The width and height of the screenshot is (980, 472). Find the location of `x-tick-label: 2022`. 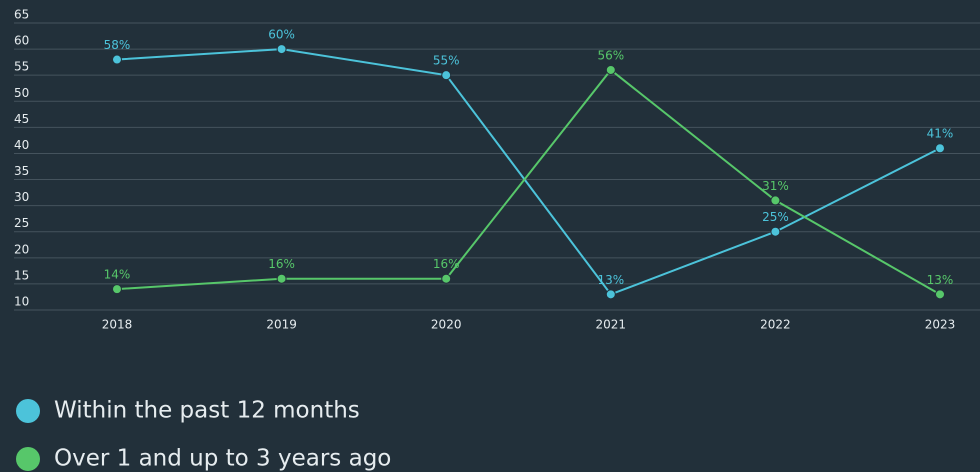

x-tick-label: 2022 is located at coordinates (775, 325).